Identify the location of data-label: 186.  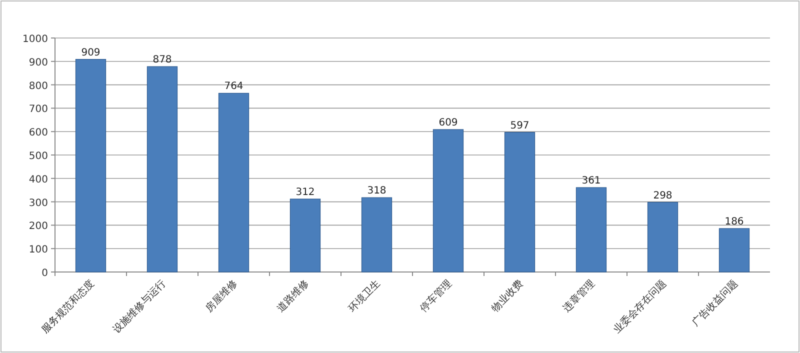
(734, 222).